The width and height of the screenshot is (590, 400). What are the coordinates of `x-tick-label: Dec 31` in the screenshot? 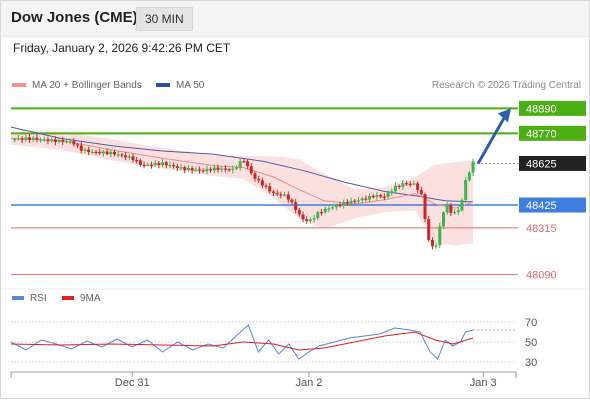 It's located at (132, 383).